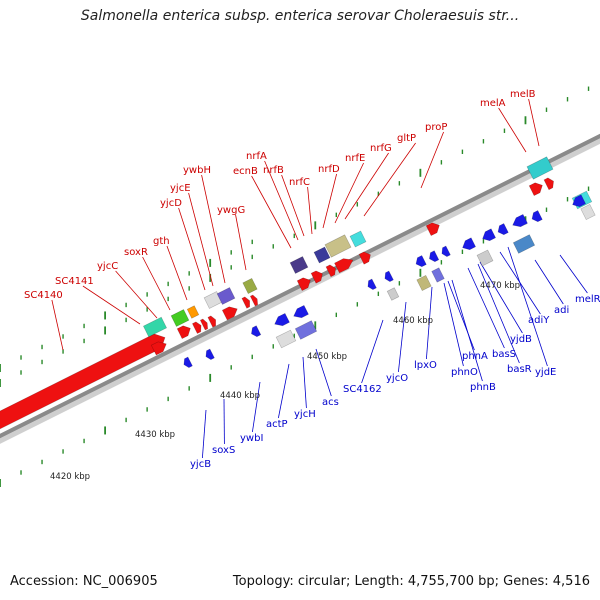 The image size is (600, 600). I want to click on gene-label-forward: nrfA, so click(256, 156).